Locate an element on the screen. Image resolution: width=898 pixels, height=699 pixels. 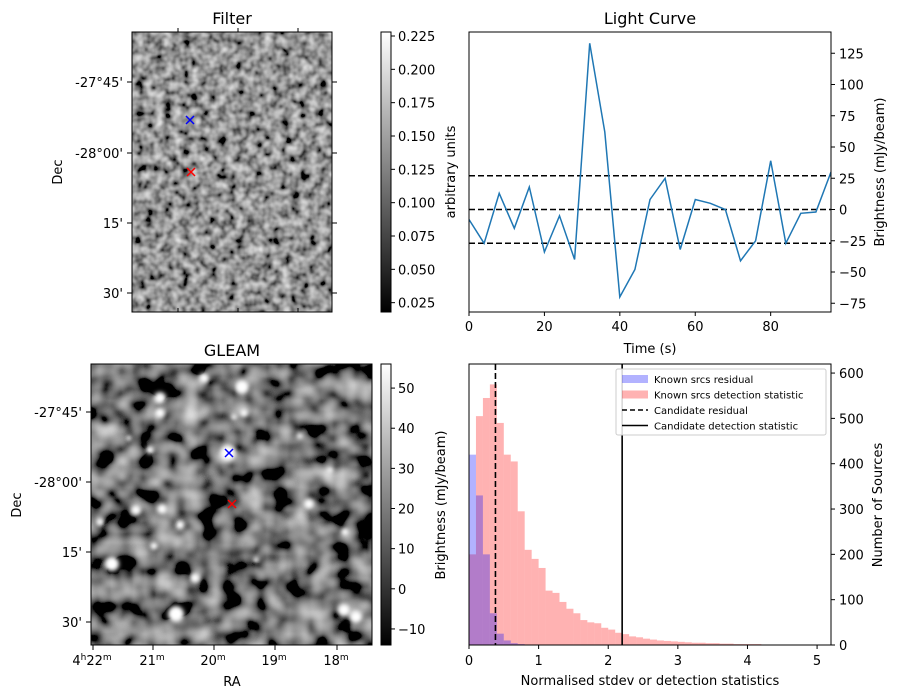
light-curve-y-tick-label: 50 is located at coordinates (847, 148).